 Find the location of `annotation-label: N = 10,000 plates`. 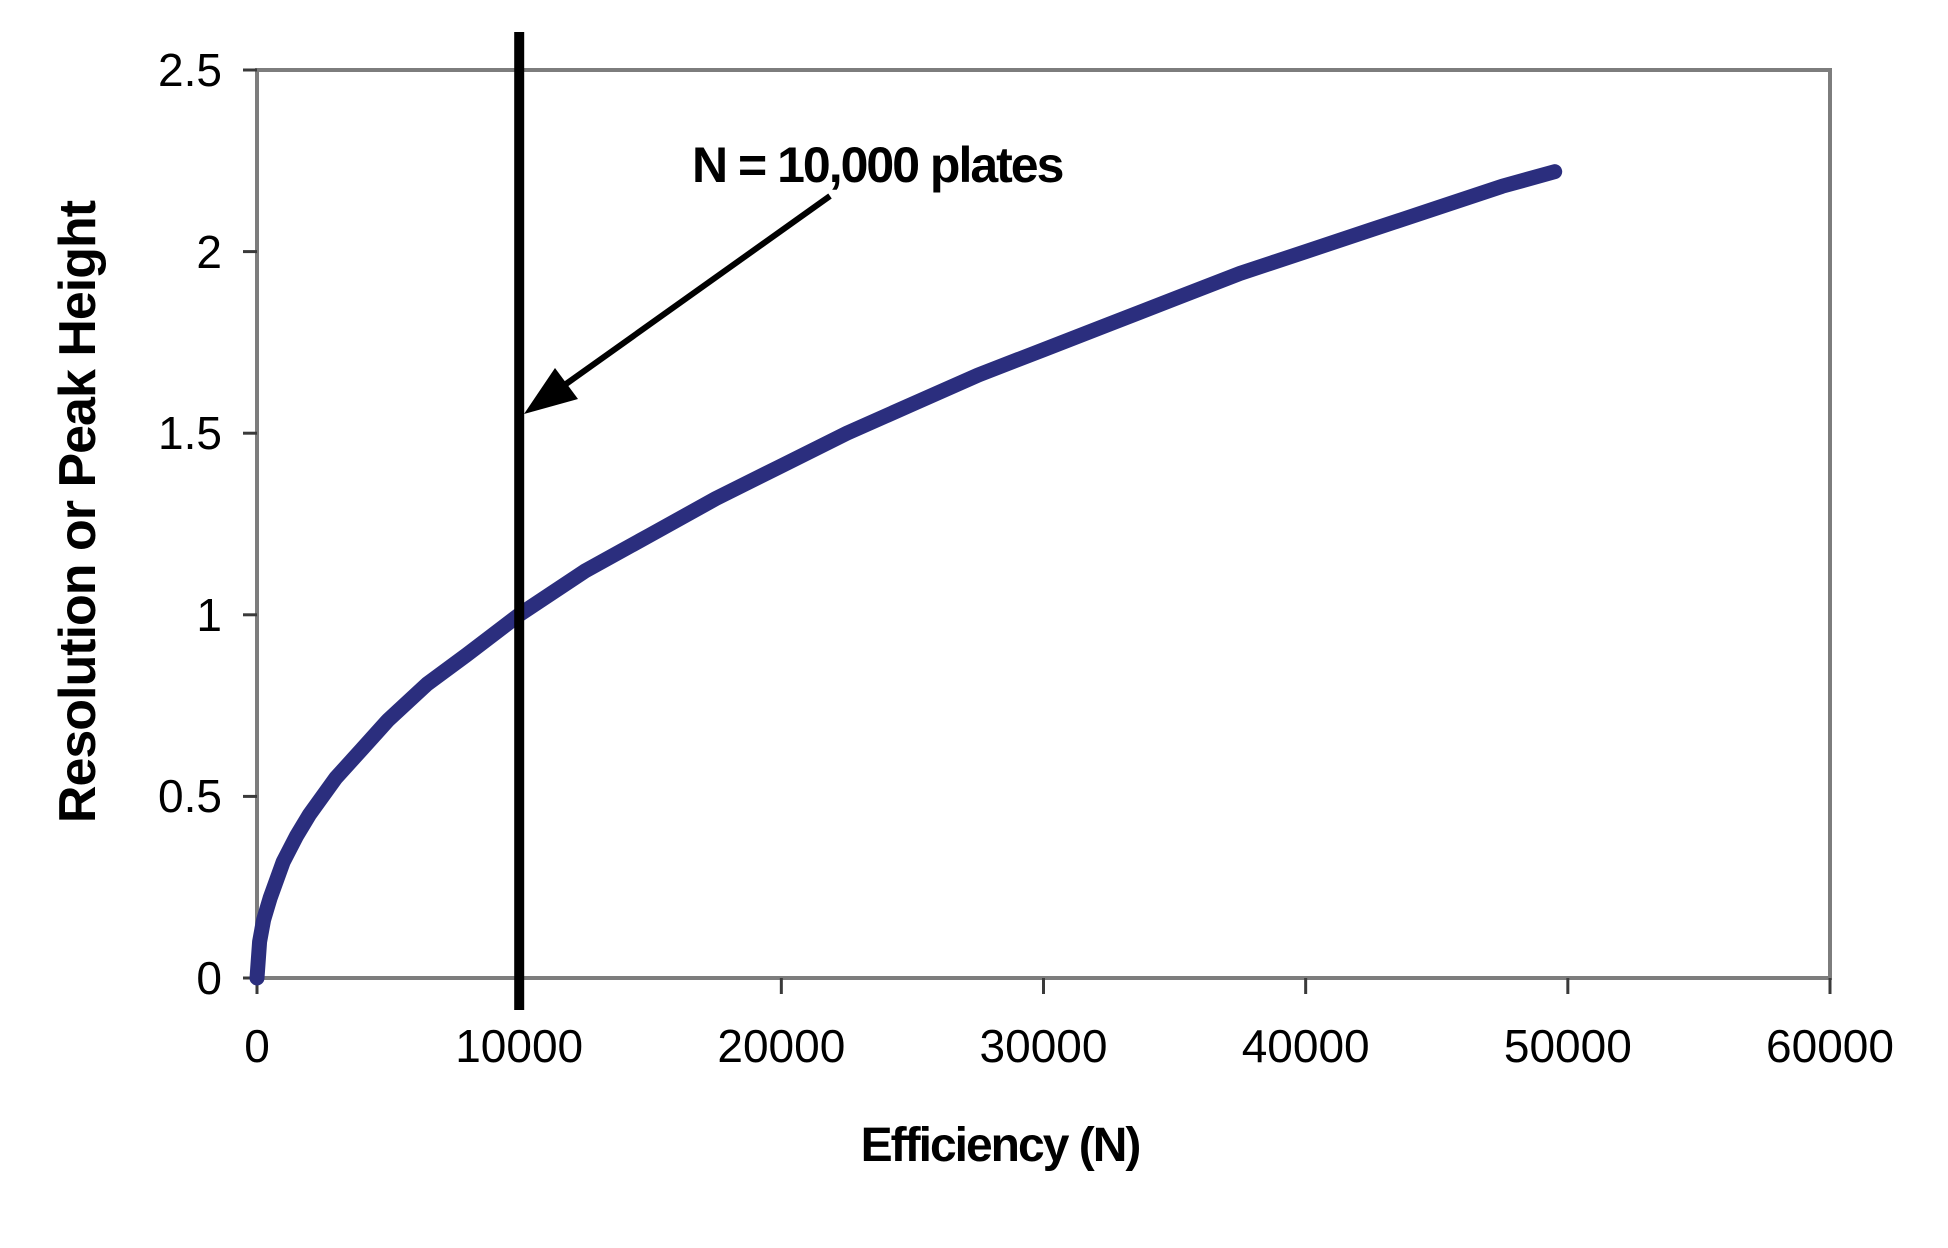

annotation-label: N = 10,000 plates is located at coordinates (878, 165).